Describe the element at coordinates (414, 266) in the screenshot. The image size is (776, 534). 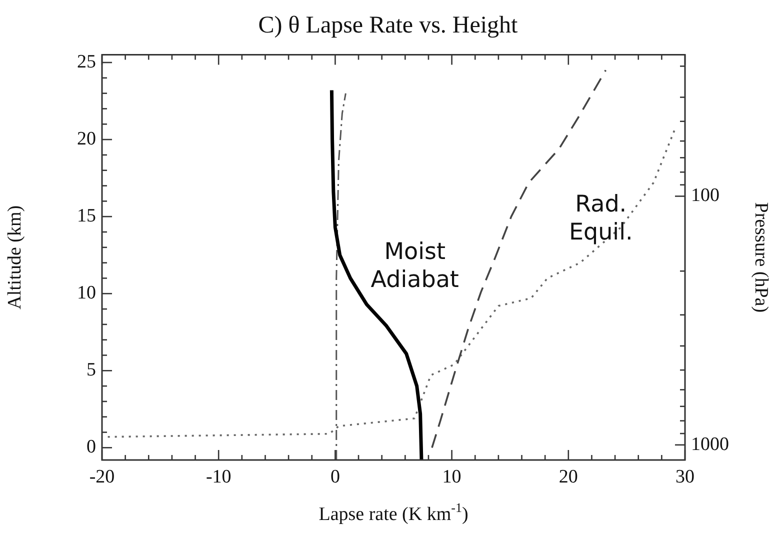
I see `series-label: Moist Adiabat` at that location.